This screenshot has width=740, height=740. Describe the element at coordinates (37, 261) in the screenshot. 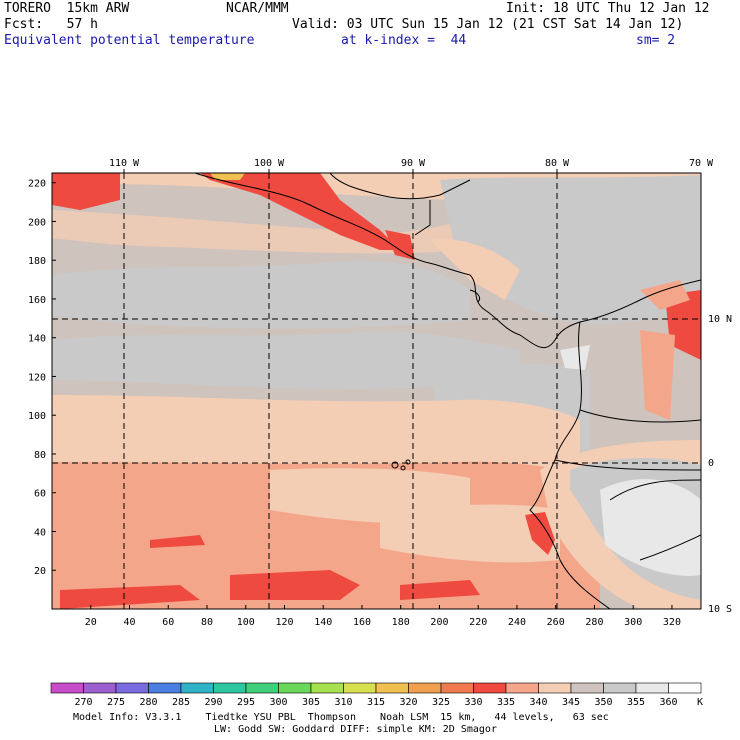

I see `y-tick-label: 180` at that location.